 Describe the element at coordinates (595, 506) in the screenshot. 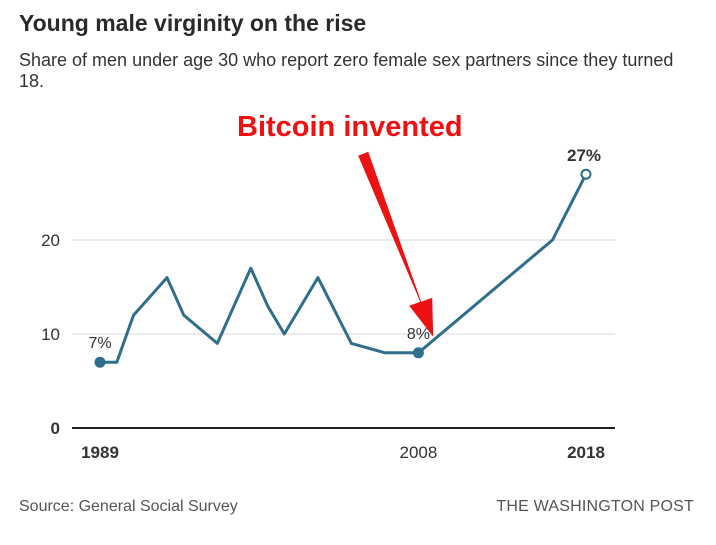

I see `publisher-credit: THE WASHINGTON POST` at that location.